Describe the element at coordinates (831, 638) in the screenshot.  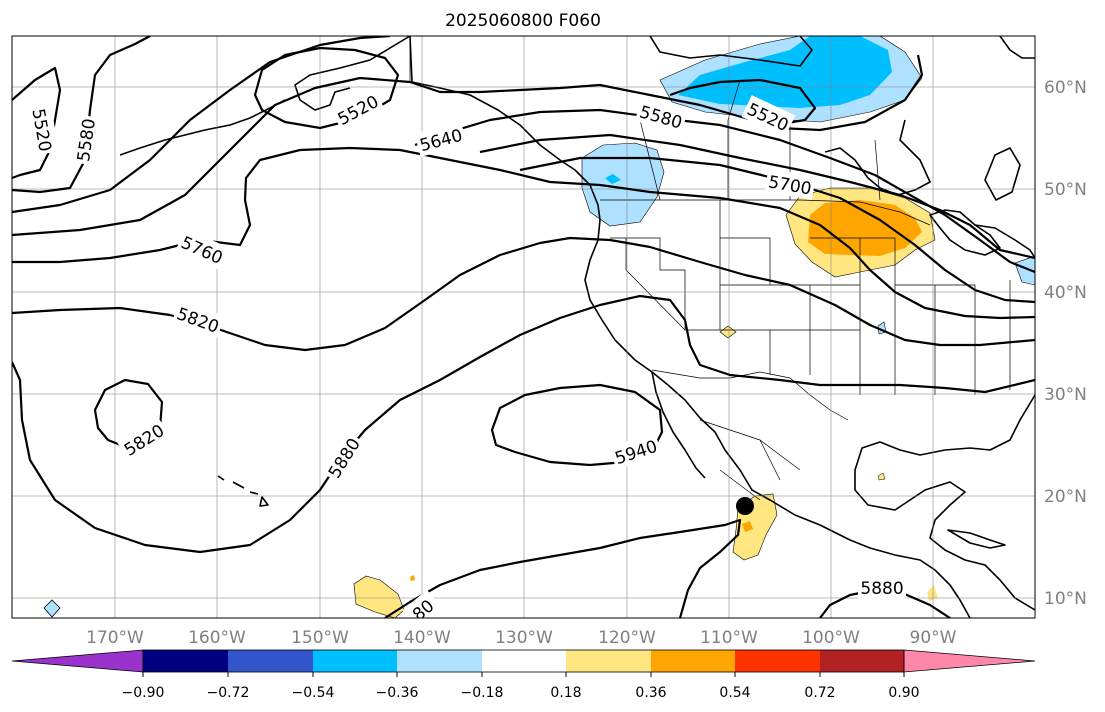
I see `lon-tick-label: 100°W` at that location.